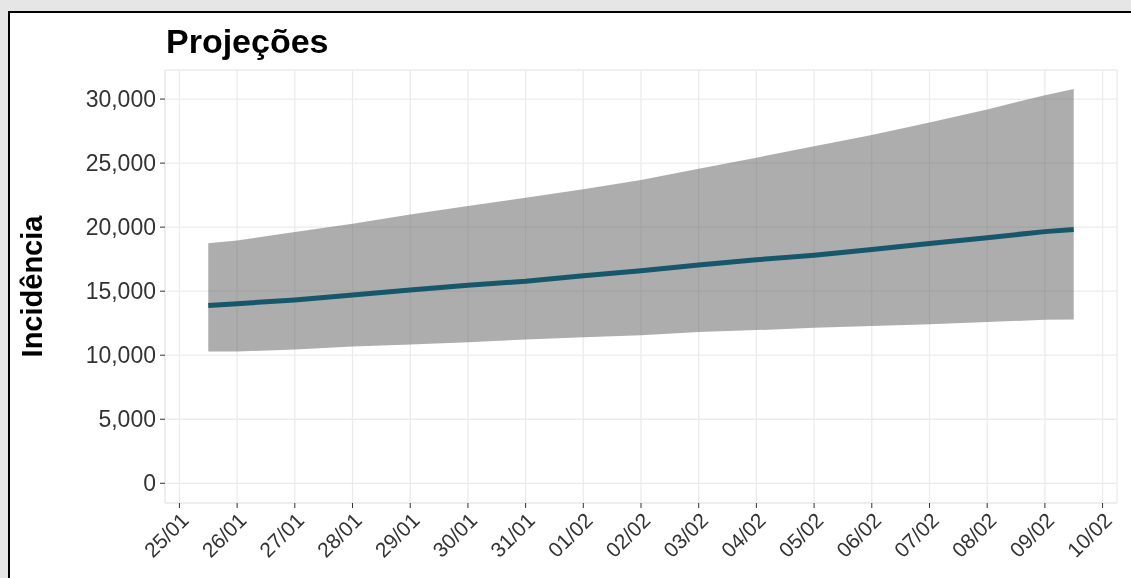  What do you see at coordinates (120, 227) in the screenshot?
I see `y-tick-label: 20,000` at bounding box center [120, 227].